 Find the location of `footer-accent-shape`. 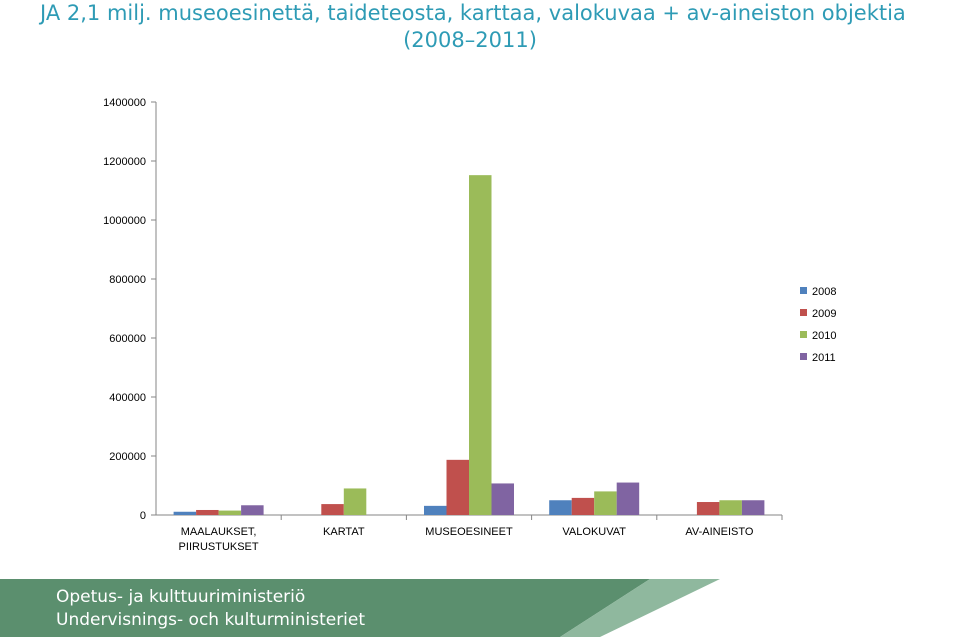

footer-accent-shape is located at coordinates (640, 608).